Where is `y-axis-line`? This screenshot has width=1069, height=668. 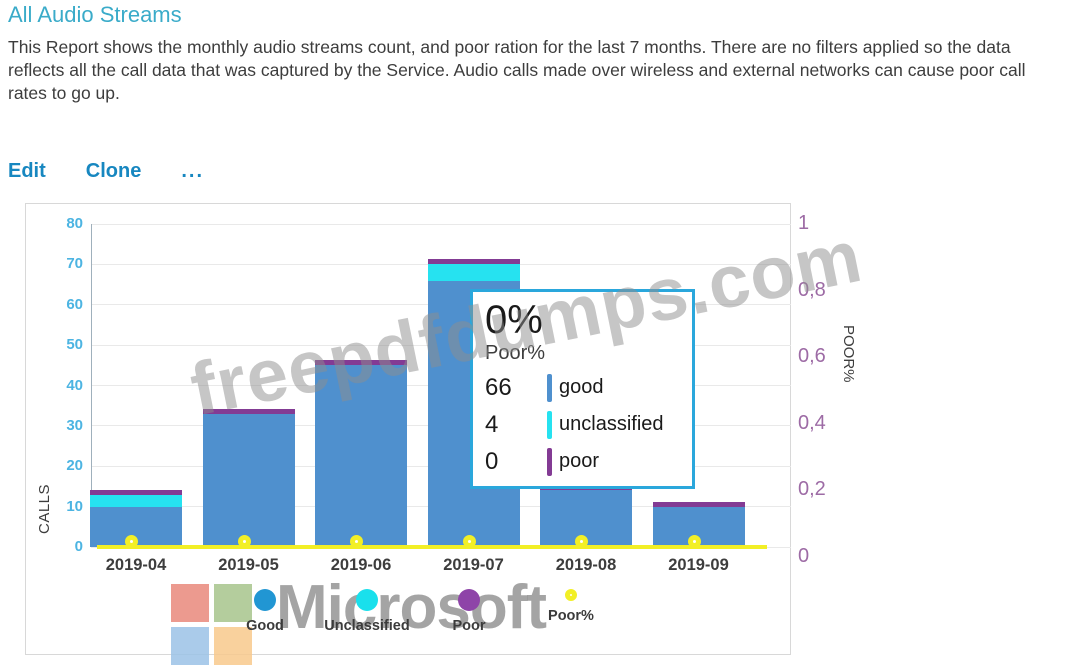
y-axis-line is located at coordinates (91, 385).